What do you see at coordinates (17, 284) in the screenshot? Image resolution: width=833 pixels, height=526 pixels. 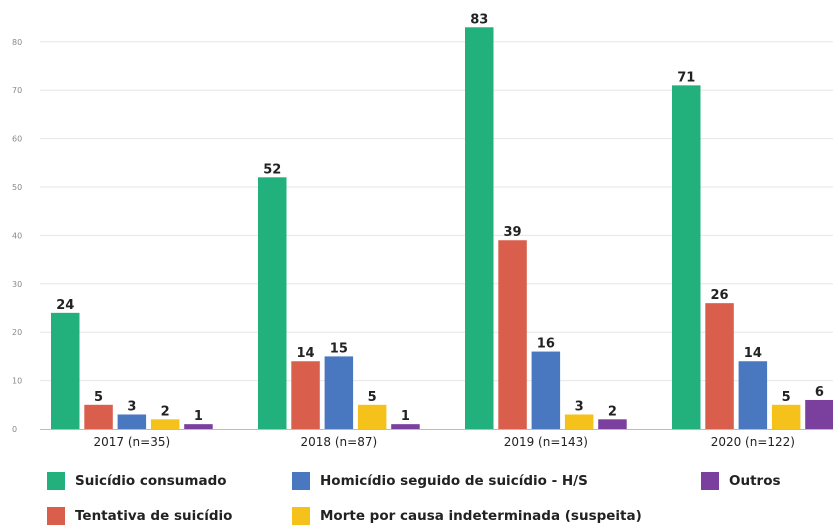 I see `y-tick-label-30: 30` at bounding box center [17, 284].